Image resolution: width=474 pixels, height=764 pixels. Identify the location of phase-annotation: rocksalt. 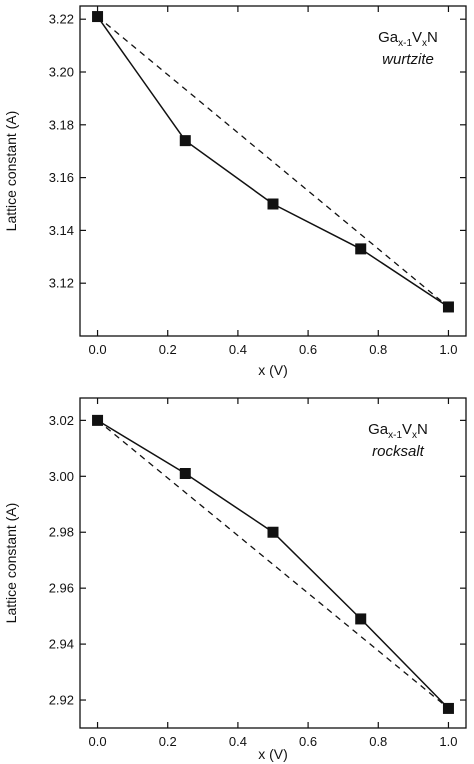
(398, 451).